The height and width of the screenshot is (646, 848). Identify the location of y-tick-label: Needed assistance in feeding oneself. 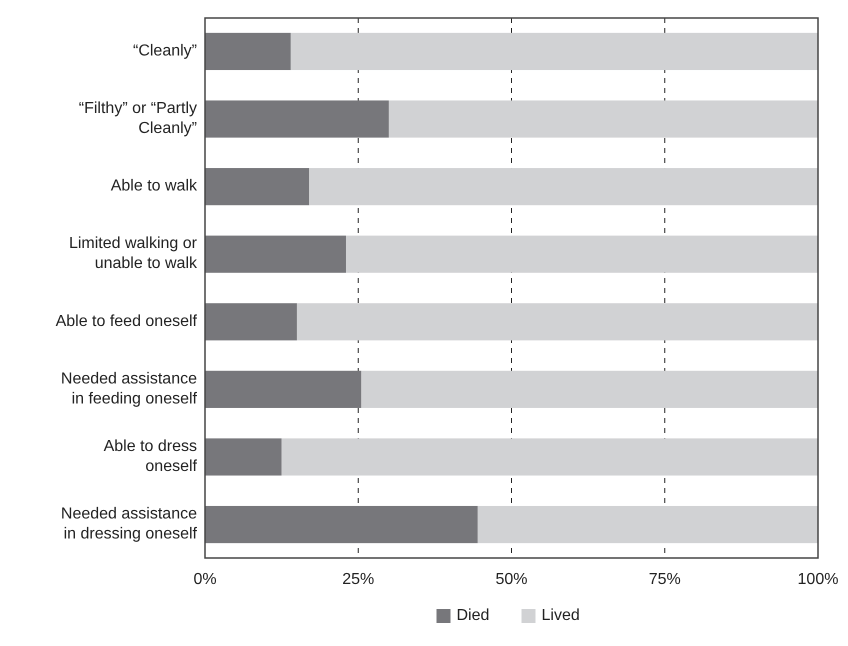
(129, 389).